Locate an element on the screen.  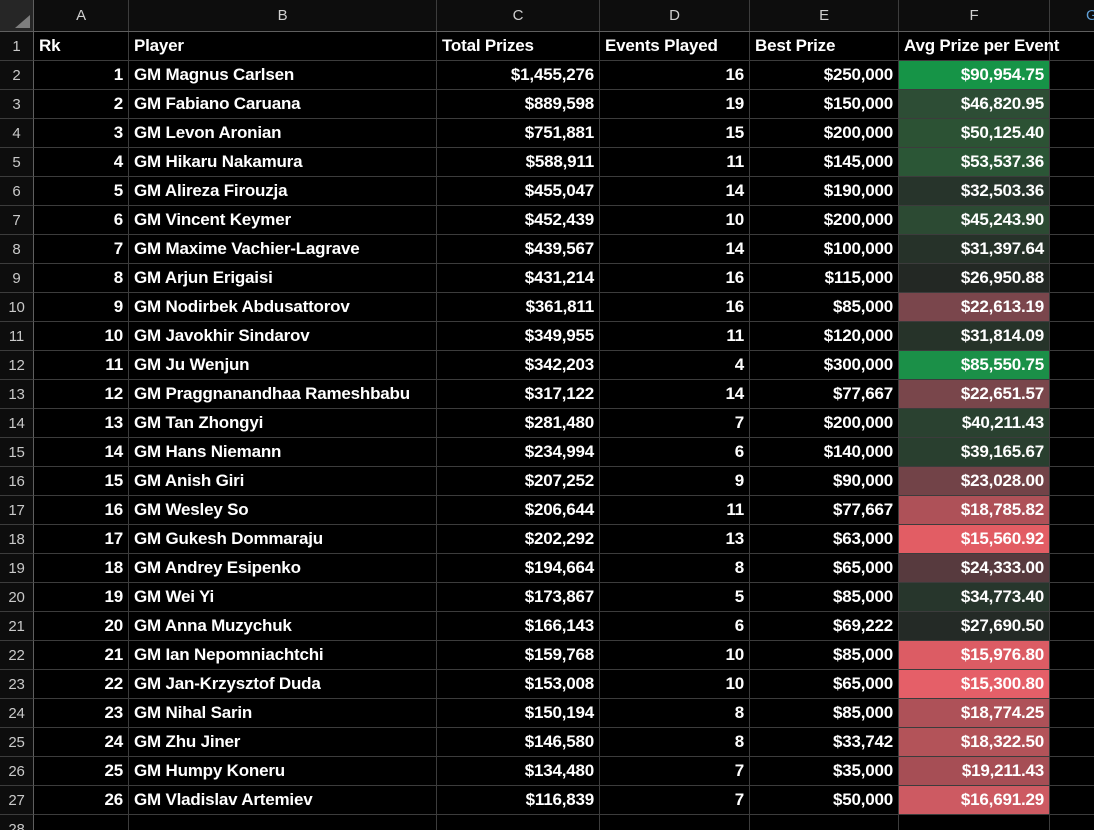
cell-D13: 14 is located at coordinates (675, 394).